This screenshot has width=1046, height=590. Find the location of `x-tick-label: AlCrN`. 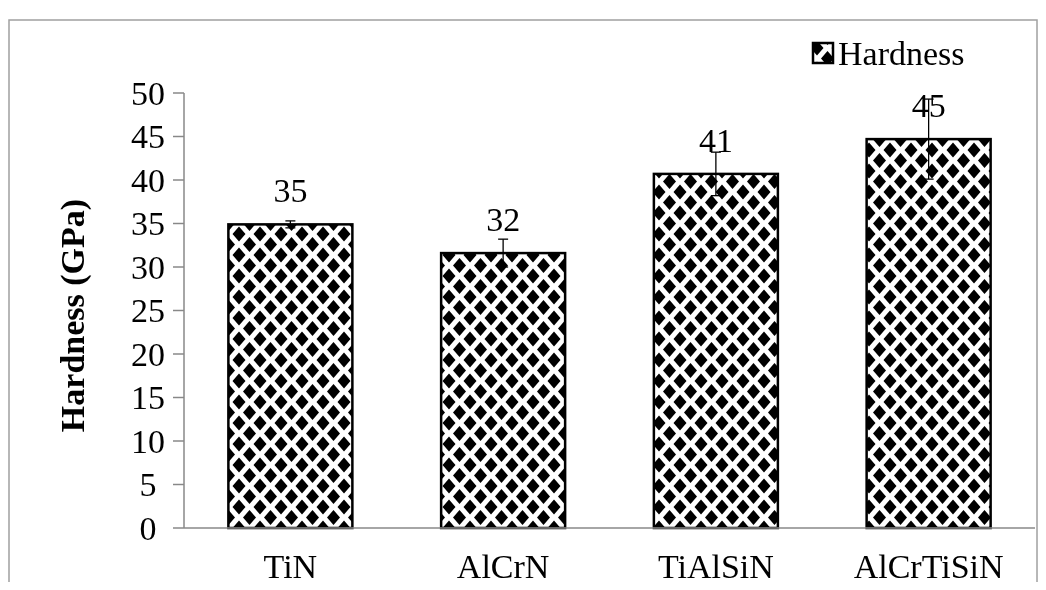

x-tick-label: AlCrN is located at coordinates (503, 566).